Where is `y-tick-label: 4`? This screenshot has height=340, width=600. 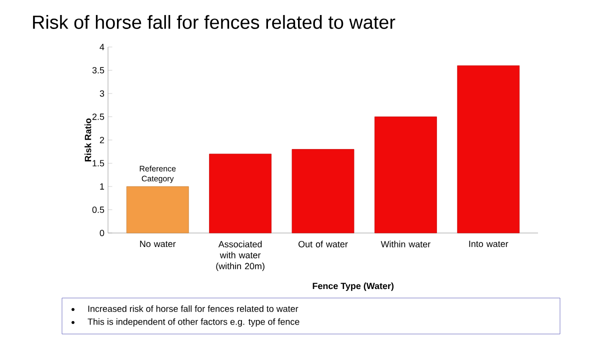
y-tick-label: 4 is located at coordinates (102, 47).